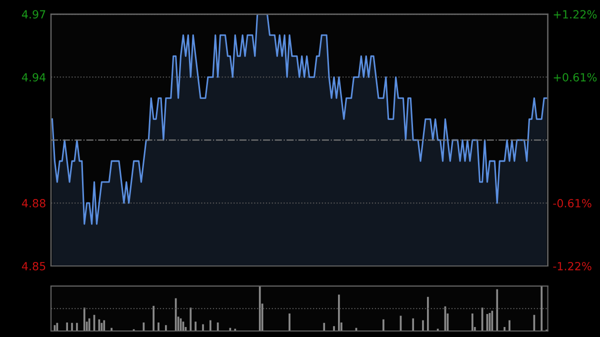  What do you see at coordinates (34, 203) in the screenshot?
I see `y-tick-label: 4.88` at bounding box center [34, 203].